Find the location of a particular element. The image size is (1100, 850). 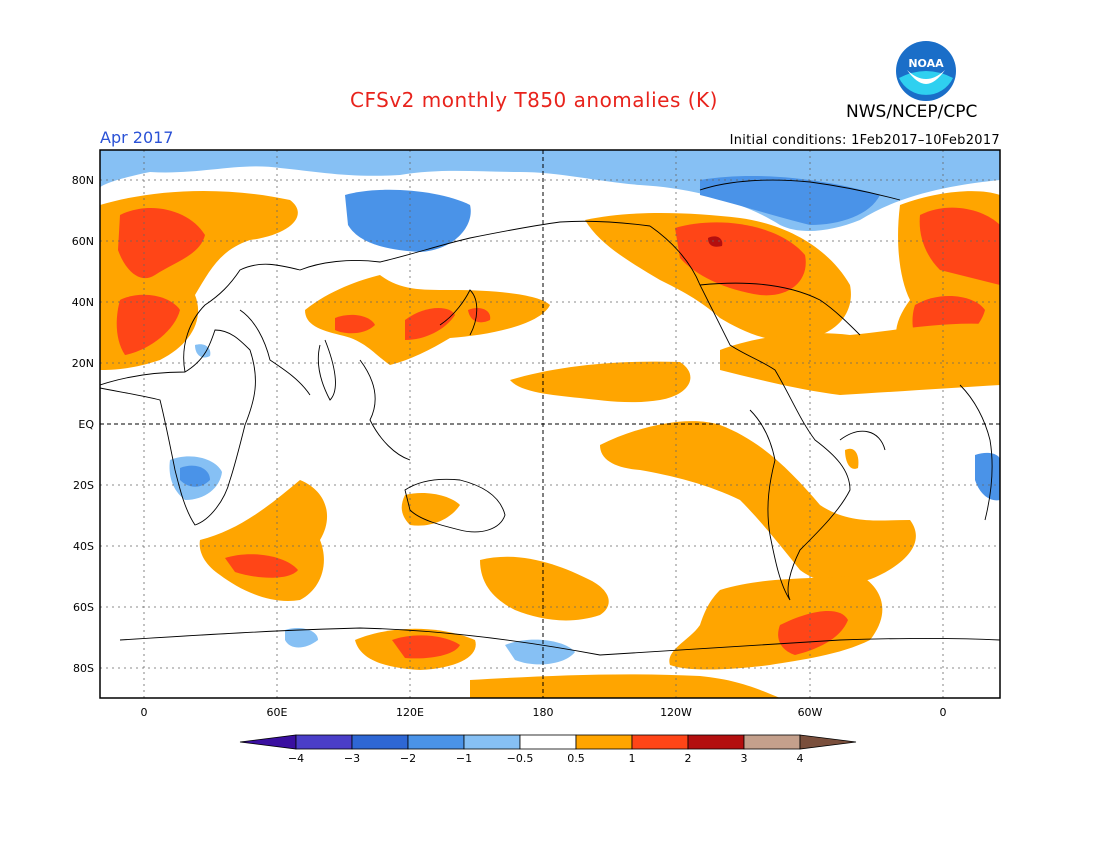

europe-warm-core is located at coordinates (161, 243).